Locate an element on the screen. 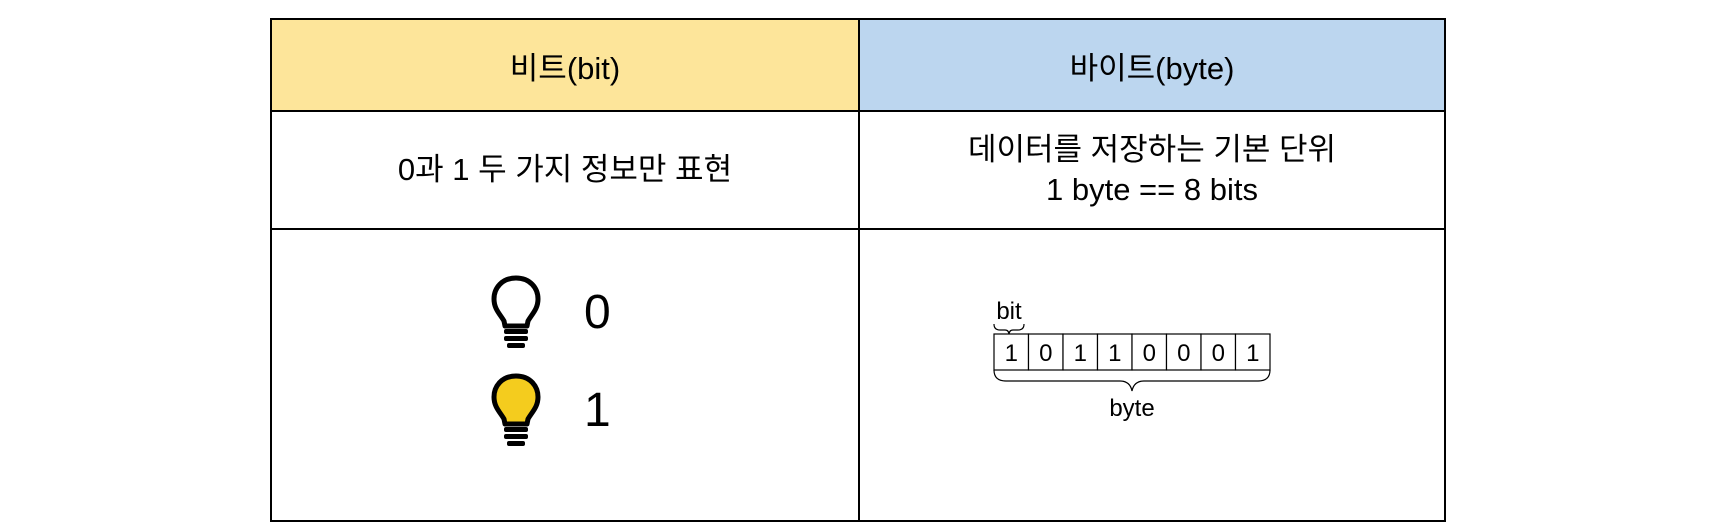 The image size is (1721, 526). bit-description-cell: 0과 1 두 가지 정보만 표현 is located at coordinates (565, 170).